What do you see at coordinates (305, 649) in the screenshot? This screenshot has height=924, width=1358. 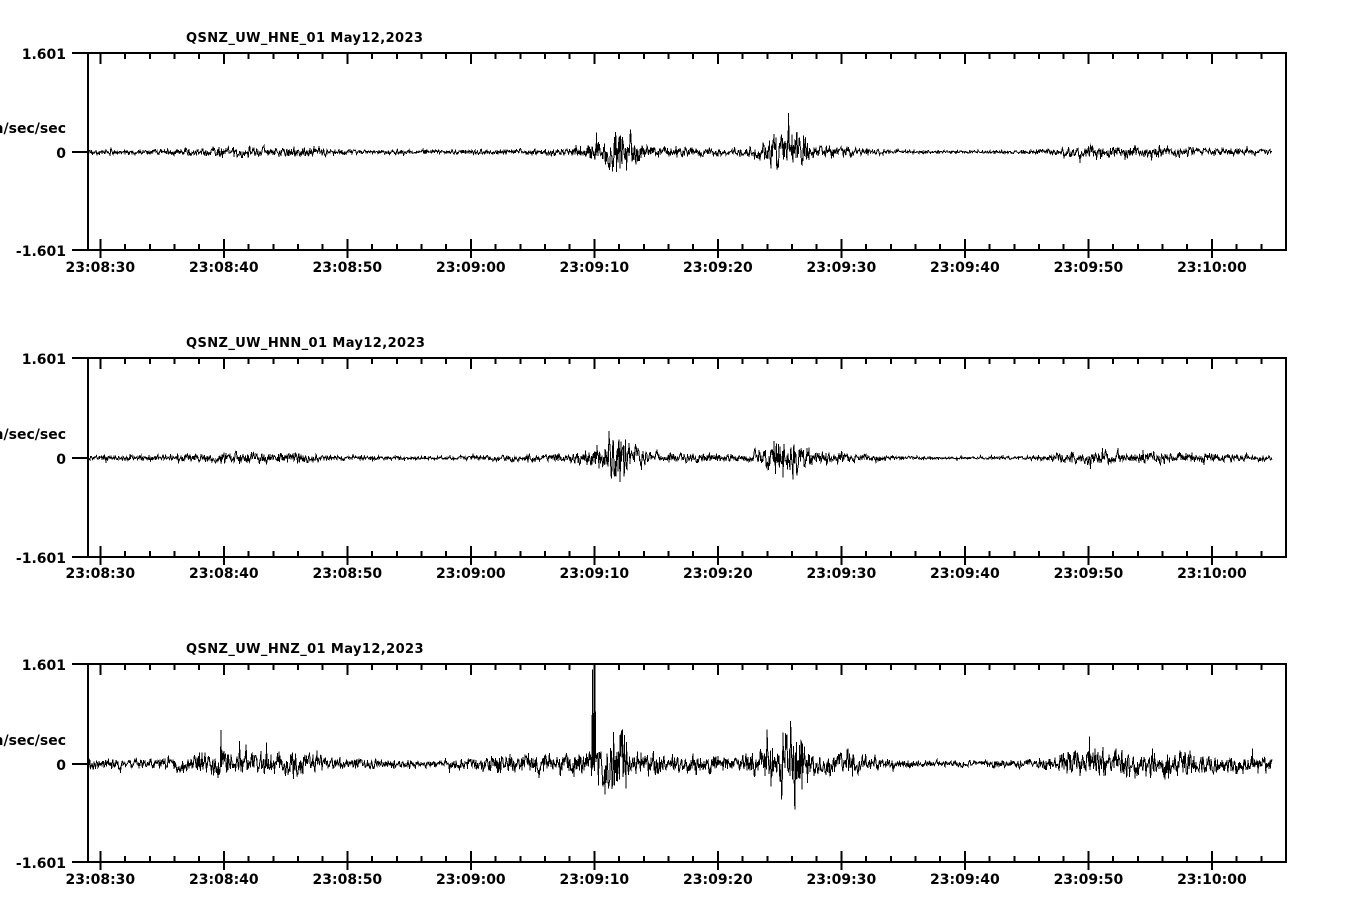 I see `panel-title: QSNZ_UW_HNZ_01 May12,2023` at bounding box center [305, 649].